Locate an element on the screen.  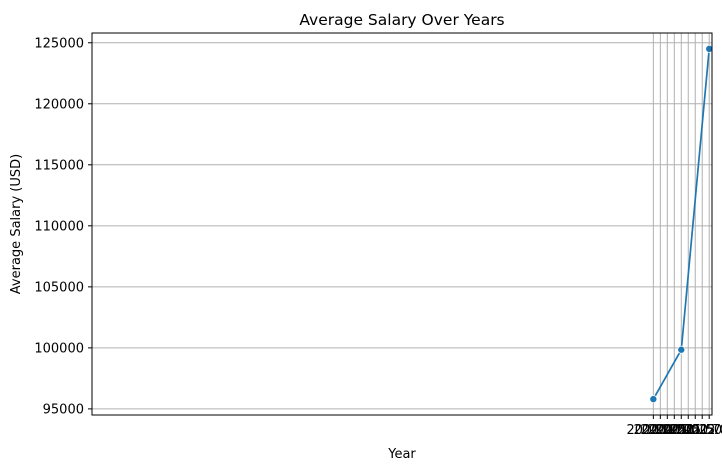
x-tick-label: 2022.00 is located at coordinates (702, 430).